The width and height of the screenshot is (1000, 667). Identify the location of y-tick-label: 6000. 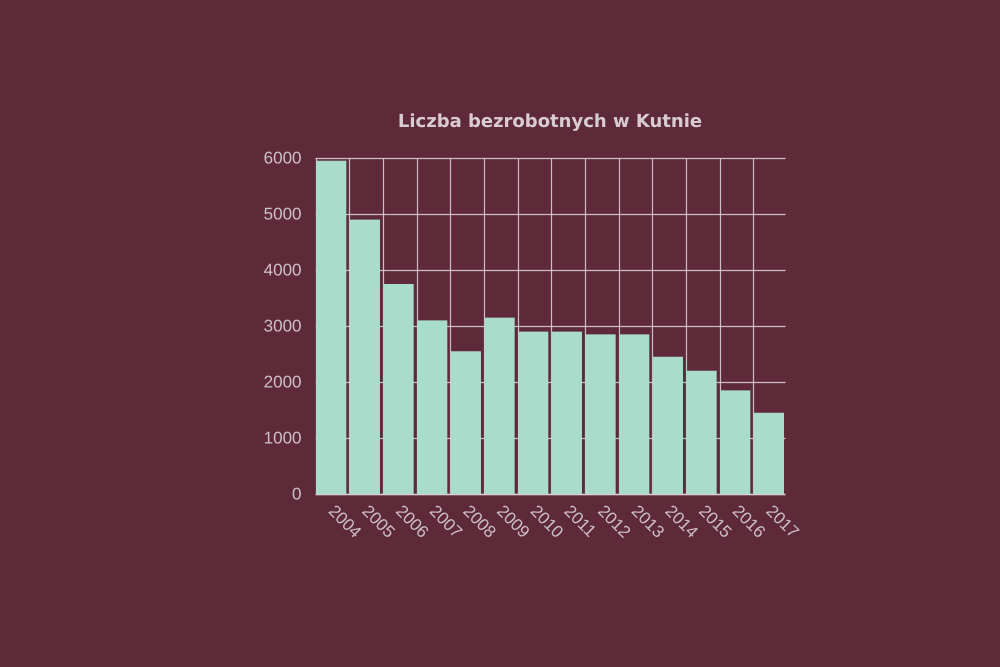
(283, 158).